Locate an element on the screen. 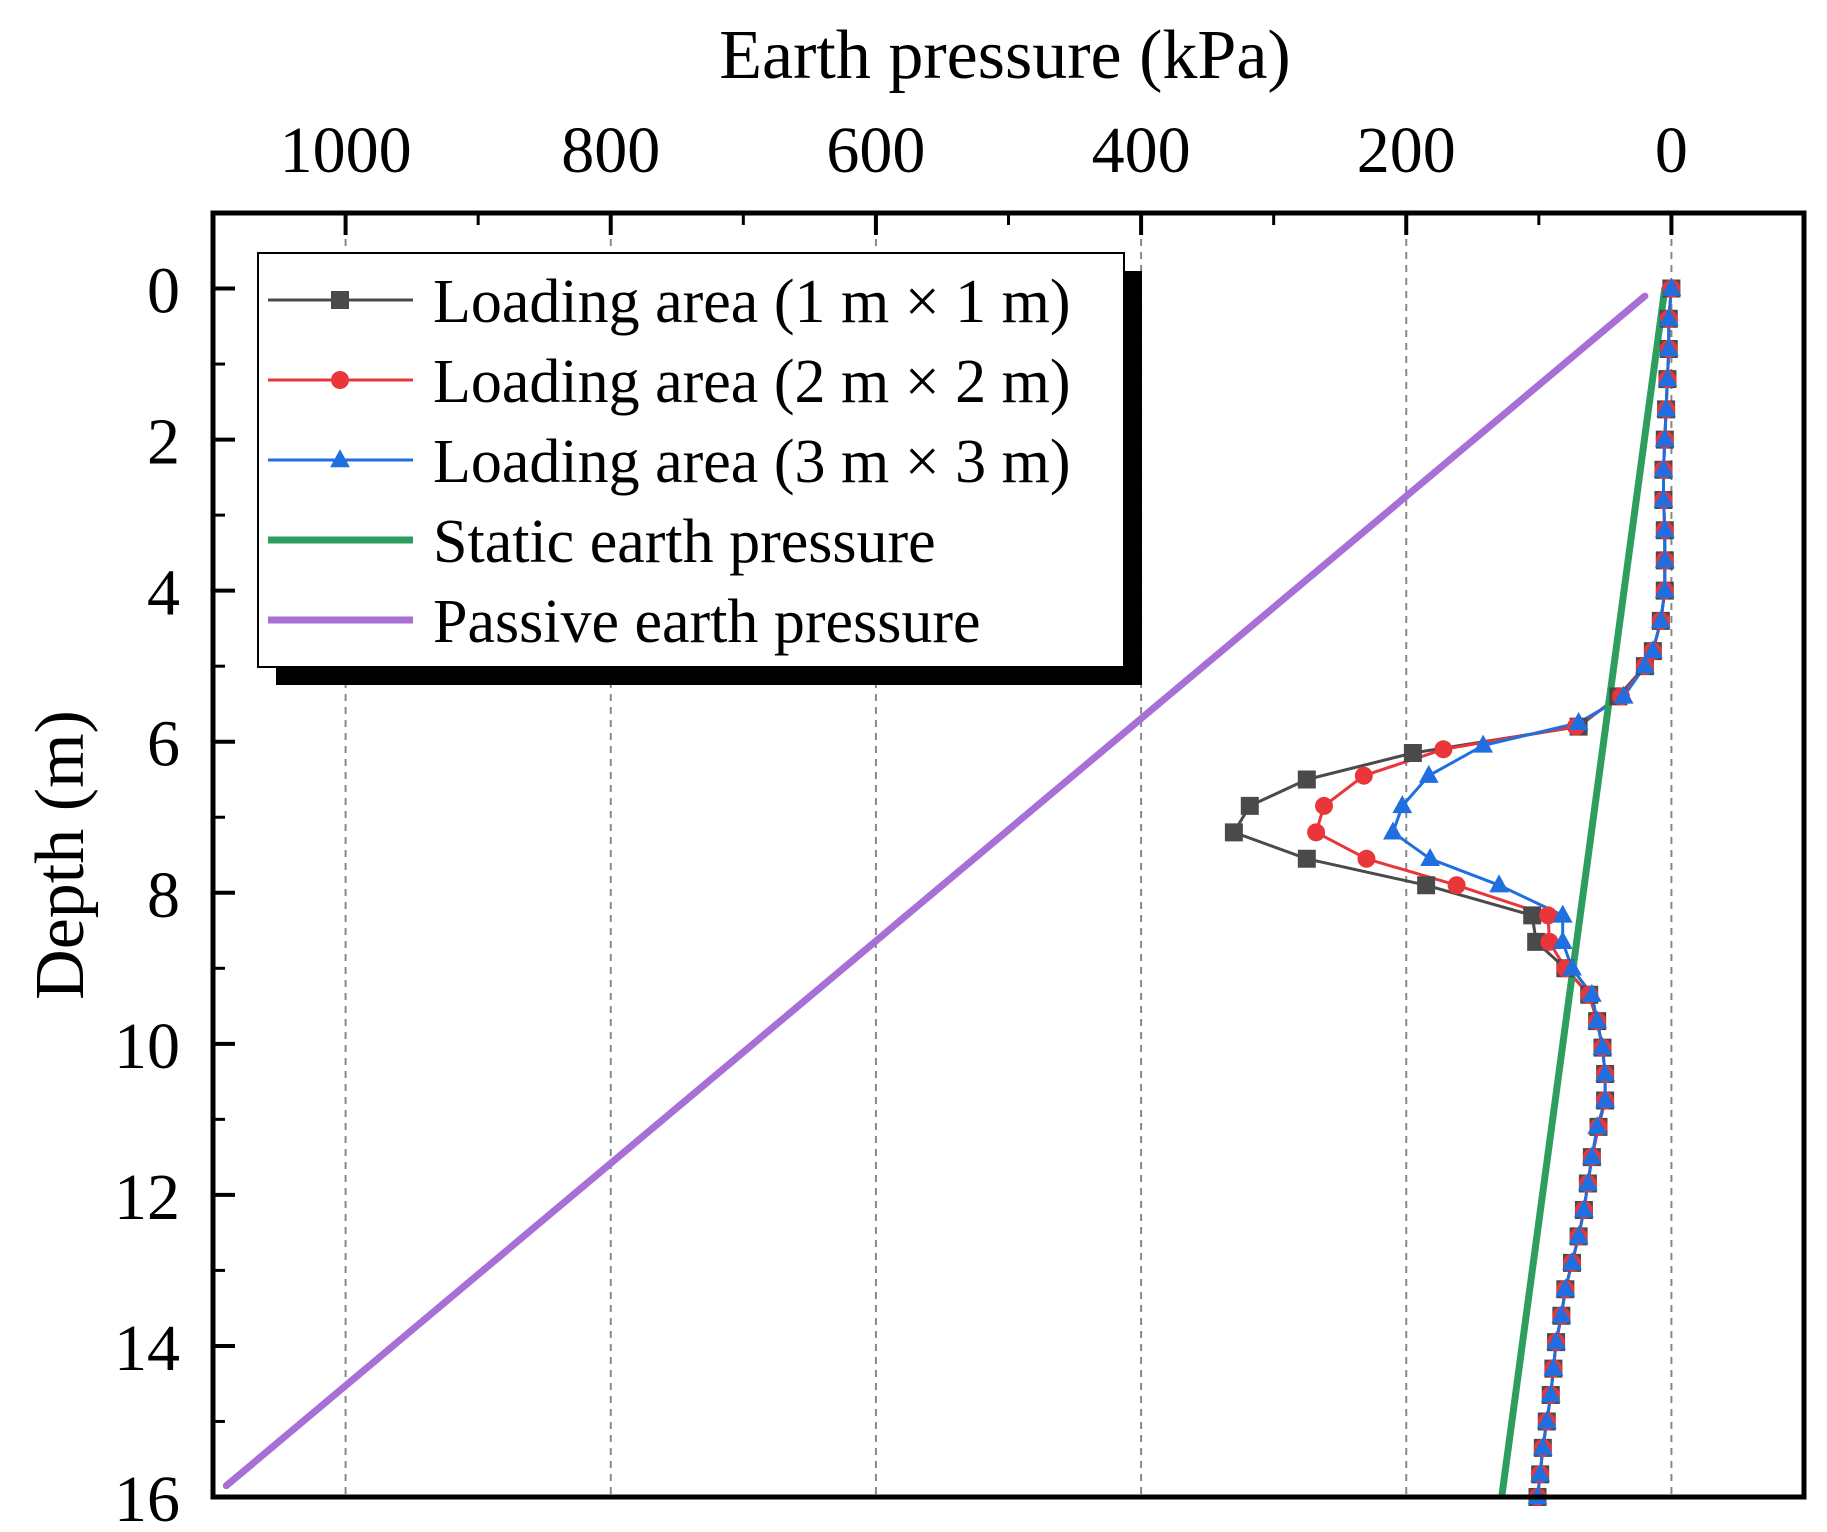 This screenshot has width=1827, height=1532. y-tick-label: 14 is located at coordinates (147, 1348).